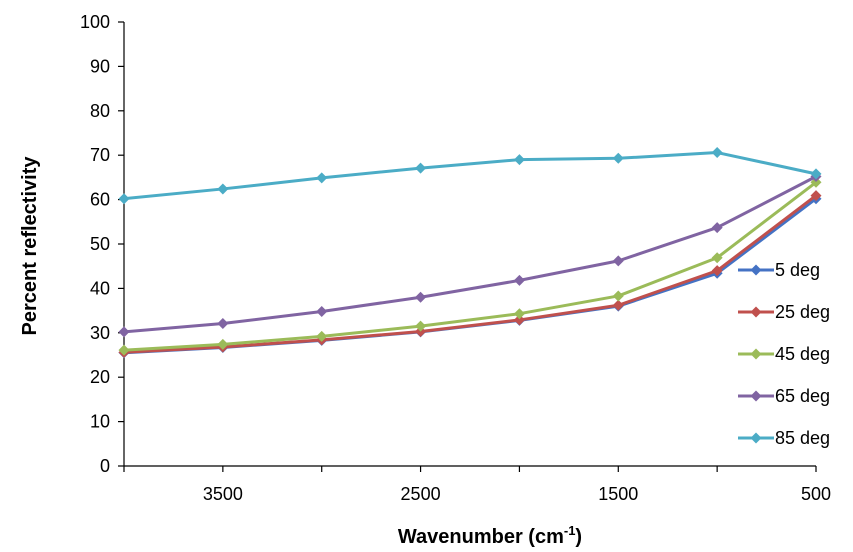 The image size is (853, 552). Describe the element at coordinates (223, 494) in the screenshot. I see `x-tick-label: 3500` at that location.